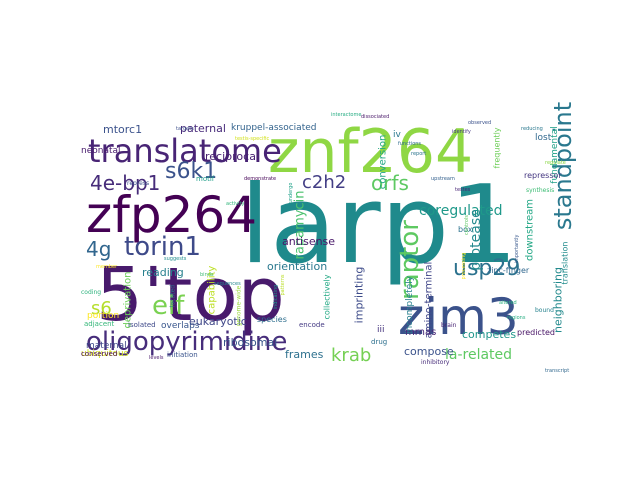 The image size is (640, 480). What do you see at coordinates (540, 190) in the screenshot?
I see `word-synthesis: synthesis` at bounding box center [540, 190].